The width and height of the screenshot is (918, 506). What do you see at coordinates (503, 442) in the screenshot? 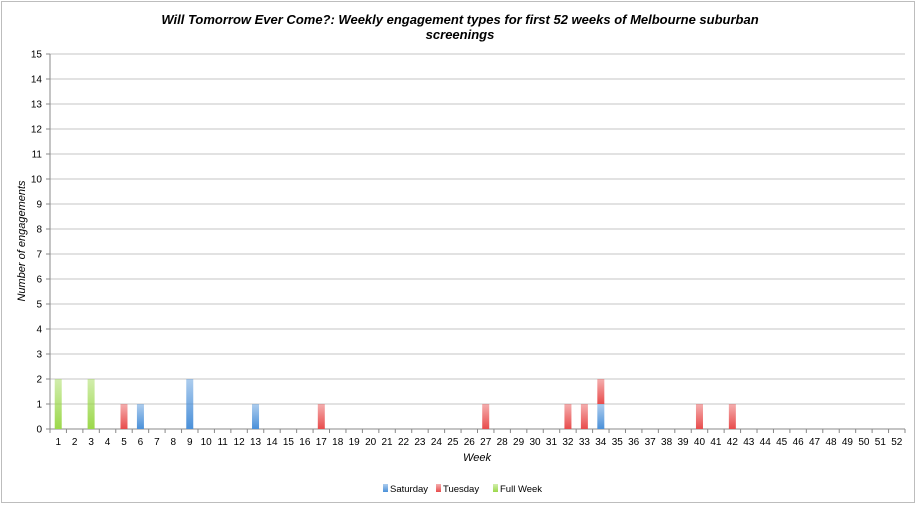
I see `x-tick-label: 28` at bounding box center [503, 442].